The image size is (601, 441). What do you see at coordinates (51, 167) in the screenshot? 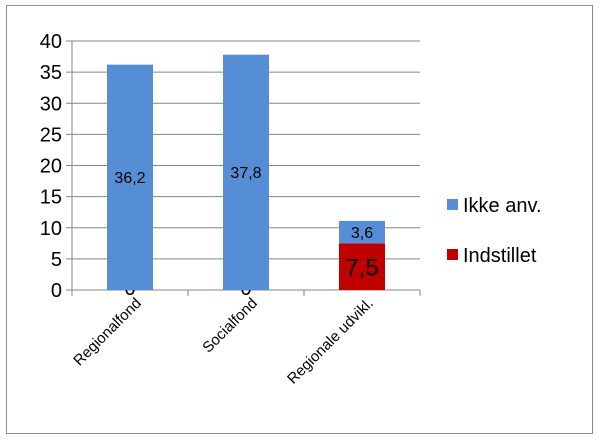
I see `y-tick-label: 20` at bounding box center [51, 167].